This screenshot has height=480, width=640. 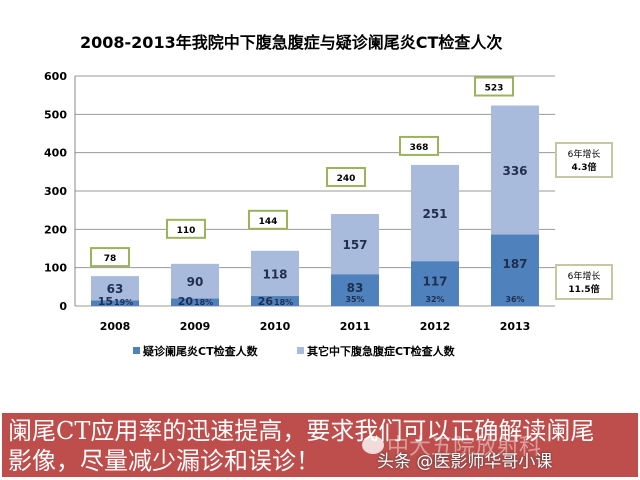 What do you see at coordinates (514, 299) in the screenshot?
I see `percent-label: 36%` at bounding box center [514, 299].